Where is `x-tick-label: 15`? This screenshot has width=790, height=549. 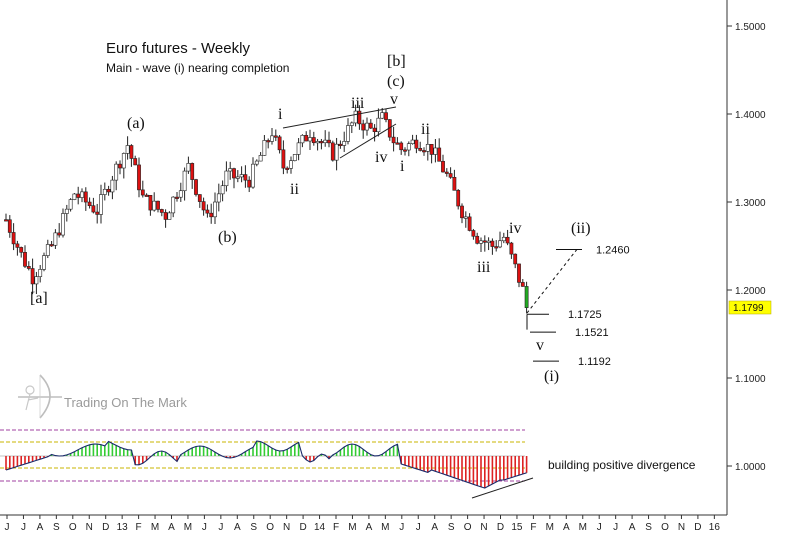 x-tick-label: 15 is located at coordinates (517, 527).